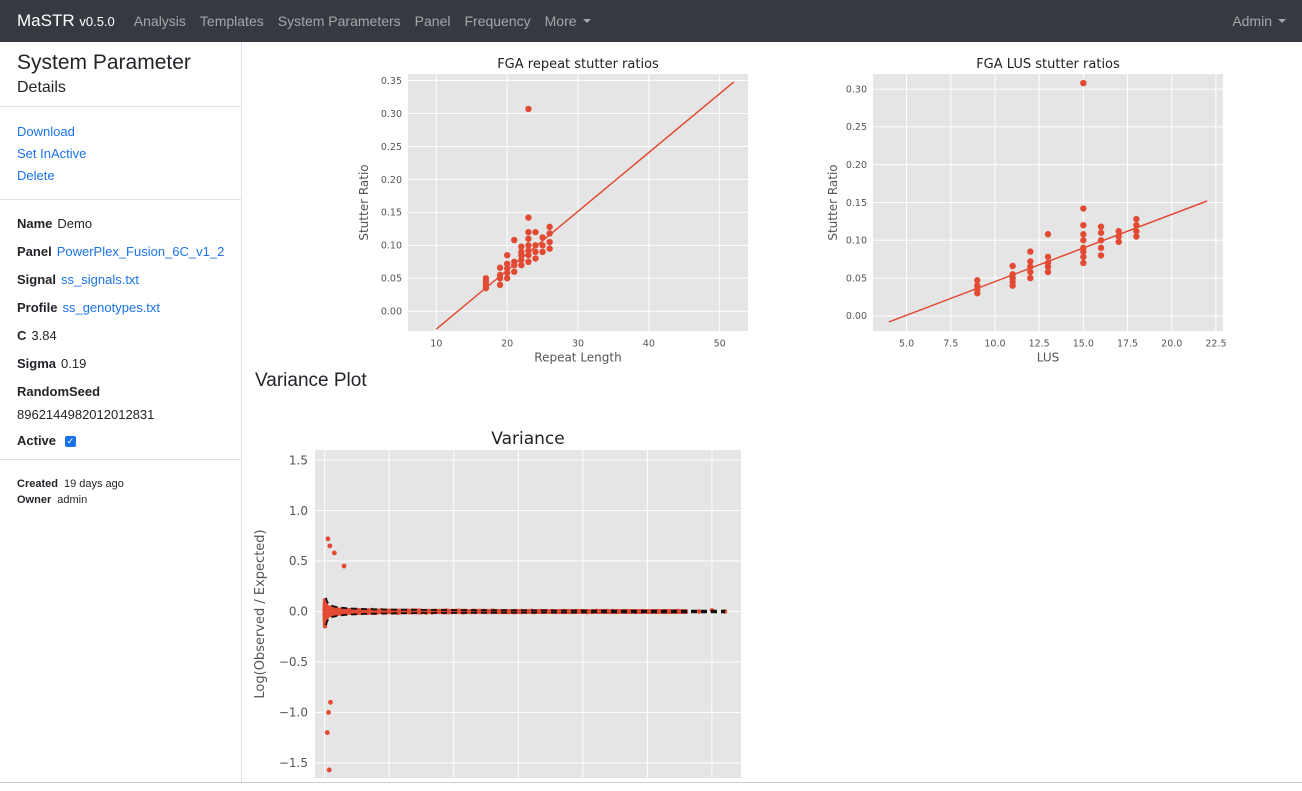  What do you see at coordinates (391, 279) in the screenshot?
I see `y-tick-label: 0.05` at bounding box center [391, 279].